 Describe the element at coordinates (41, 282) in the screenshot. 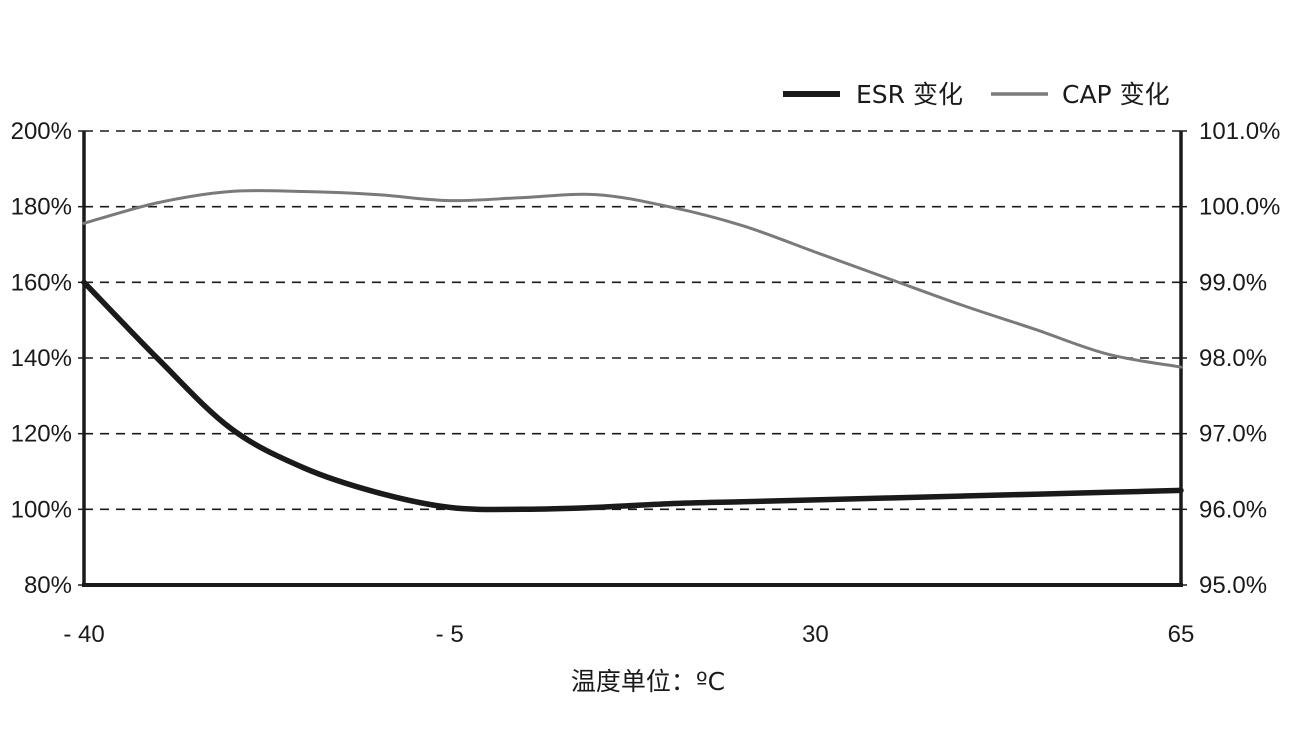

I see `y-left-tick-label: 160%` at that location.